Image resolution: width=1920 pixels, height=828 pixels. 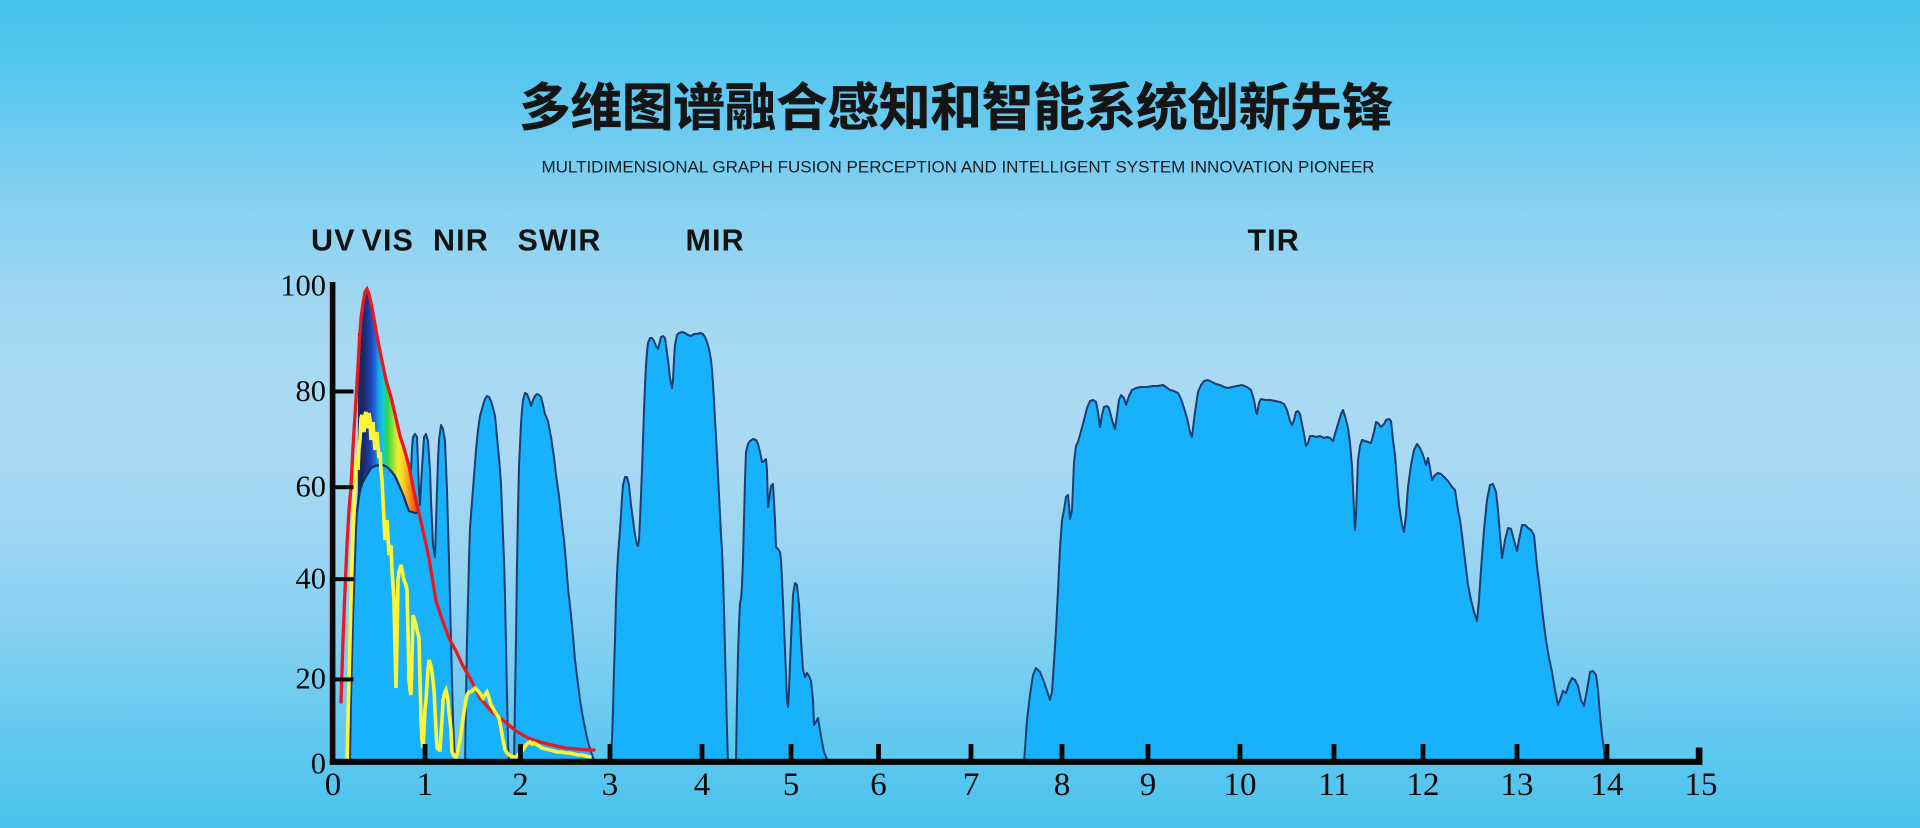 What do you see at coordinates (1423, 785) in the screenshot?
I see `svg-text: 12` at bounding box center [1423, 785].